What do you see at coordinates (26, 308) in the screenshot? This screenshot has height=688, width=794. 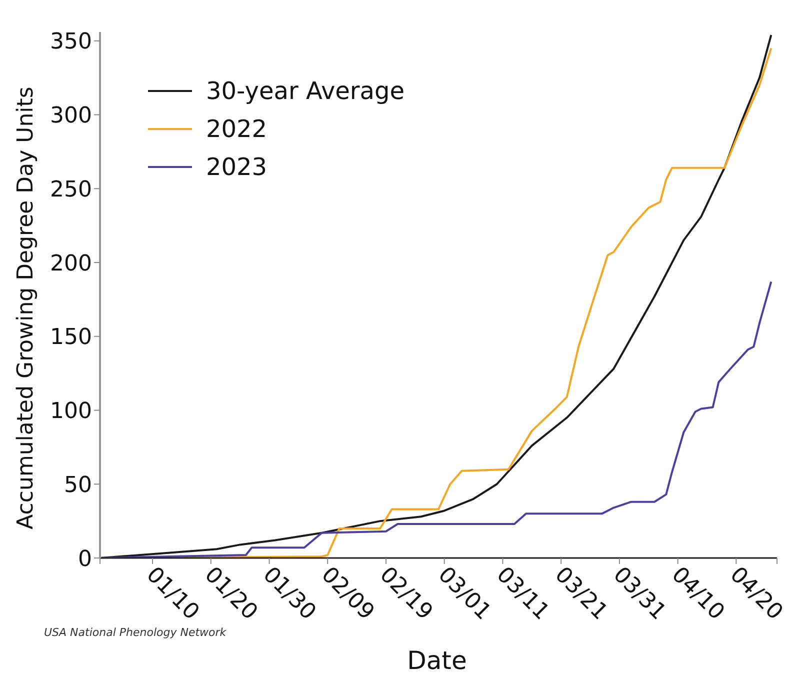 I see `y-axis-title: Accumulated Growing Degree Day Units` at bounding box center [26, 308].